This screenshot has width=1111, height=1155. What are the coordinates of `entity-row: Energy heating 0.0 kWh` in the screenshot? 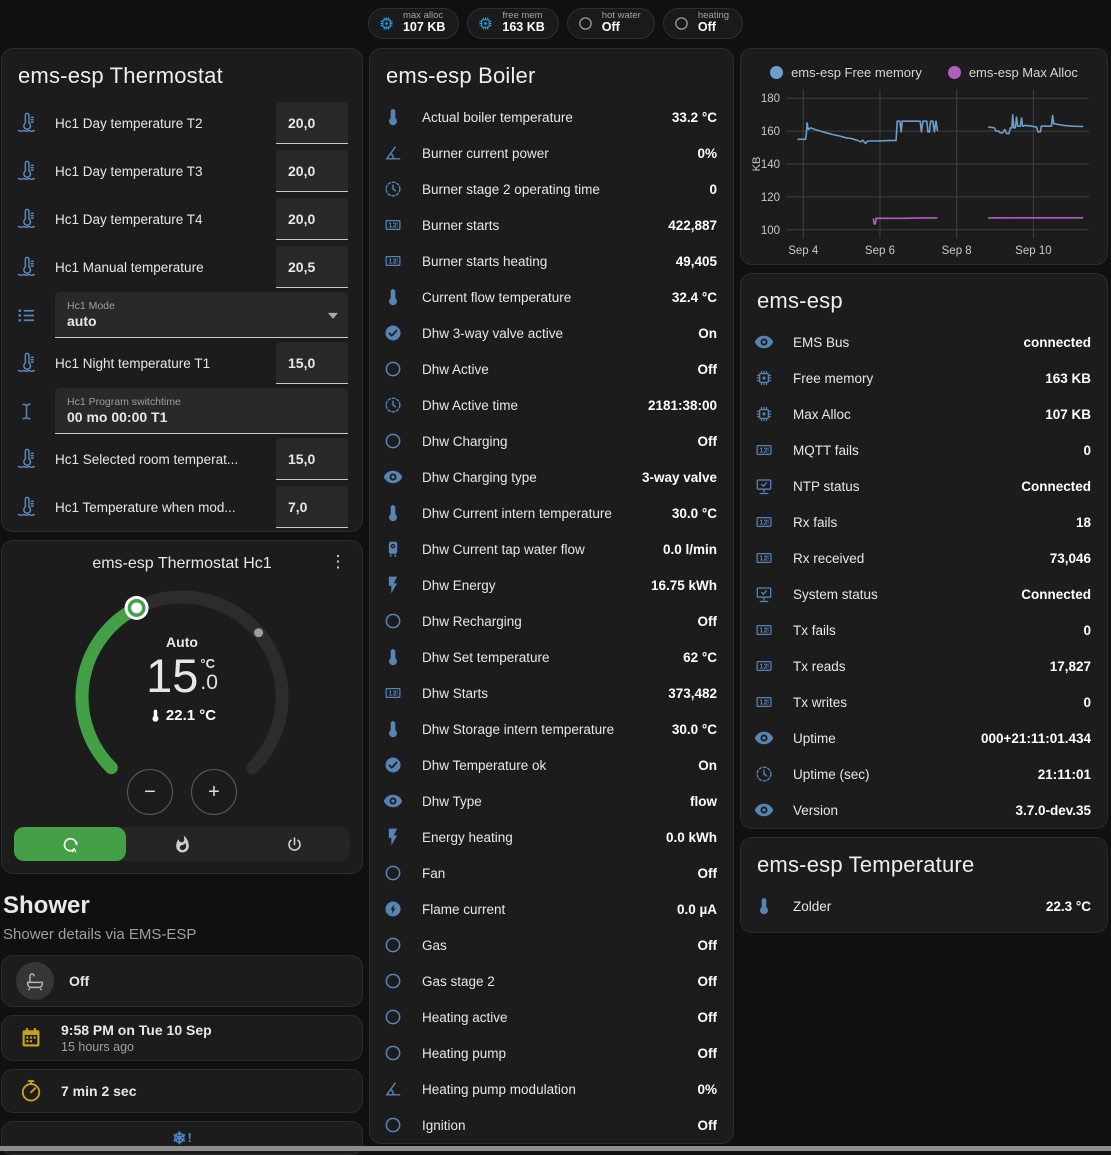 It's located at (551, 837).